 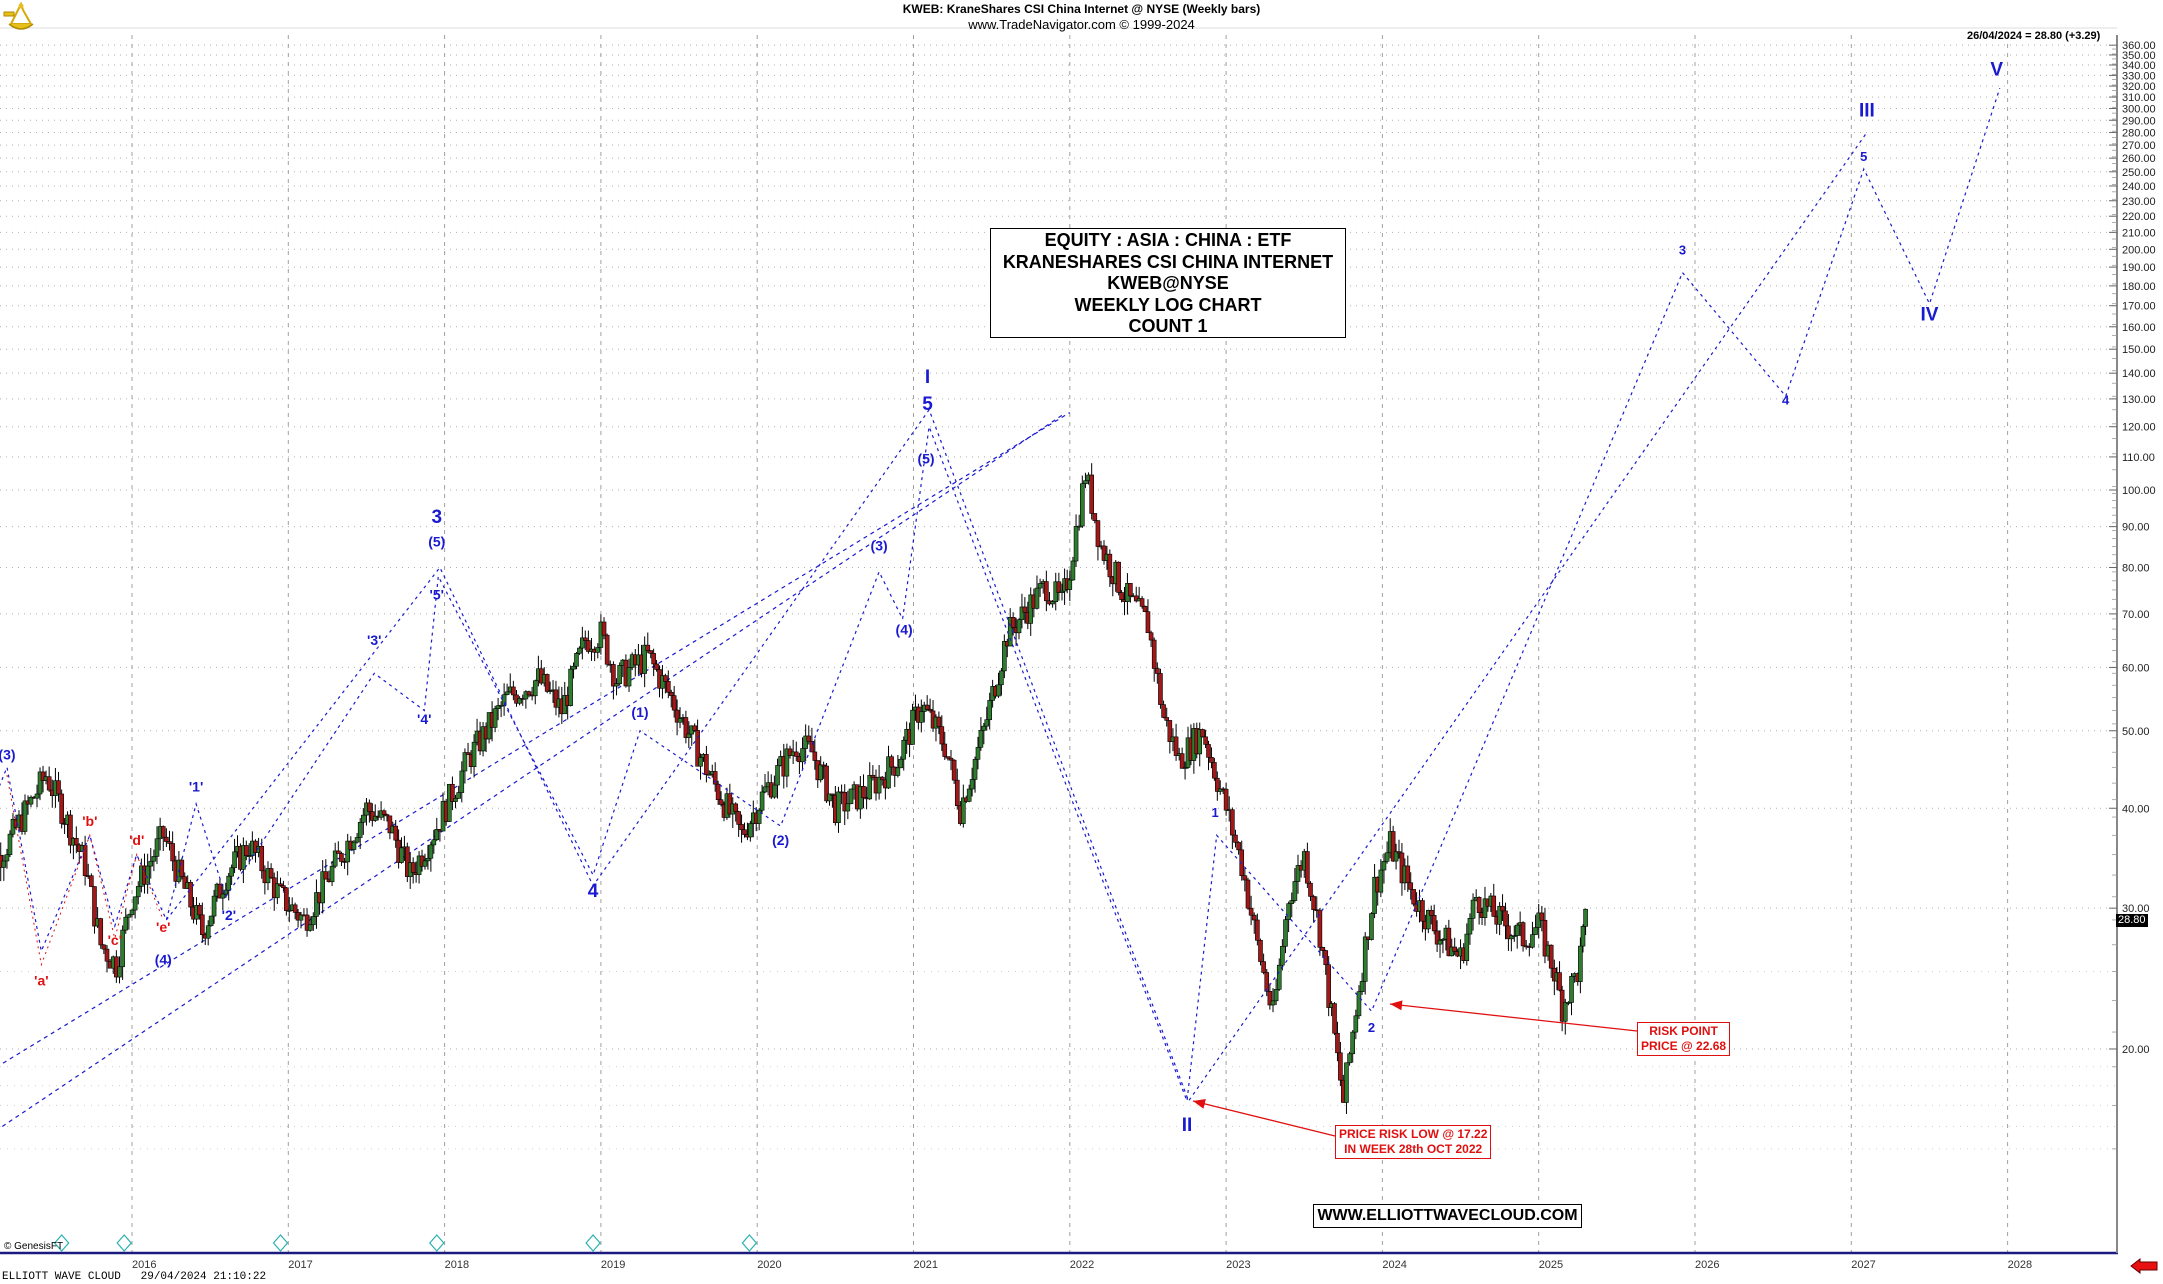 I want to click on copyright-label: © GenesisFT, so click(x=34, y=1246).